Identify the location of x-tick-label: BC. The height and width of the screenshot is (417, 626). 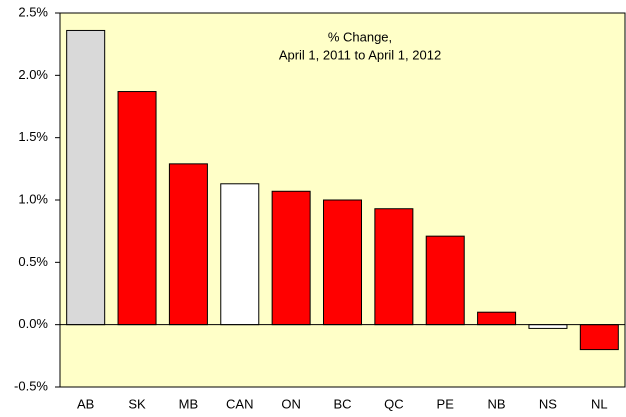
(342, 403).